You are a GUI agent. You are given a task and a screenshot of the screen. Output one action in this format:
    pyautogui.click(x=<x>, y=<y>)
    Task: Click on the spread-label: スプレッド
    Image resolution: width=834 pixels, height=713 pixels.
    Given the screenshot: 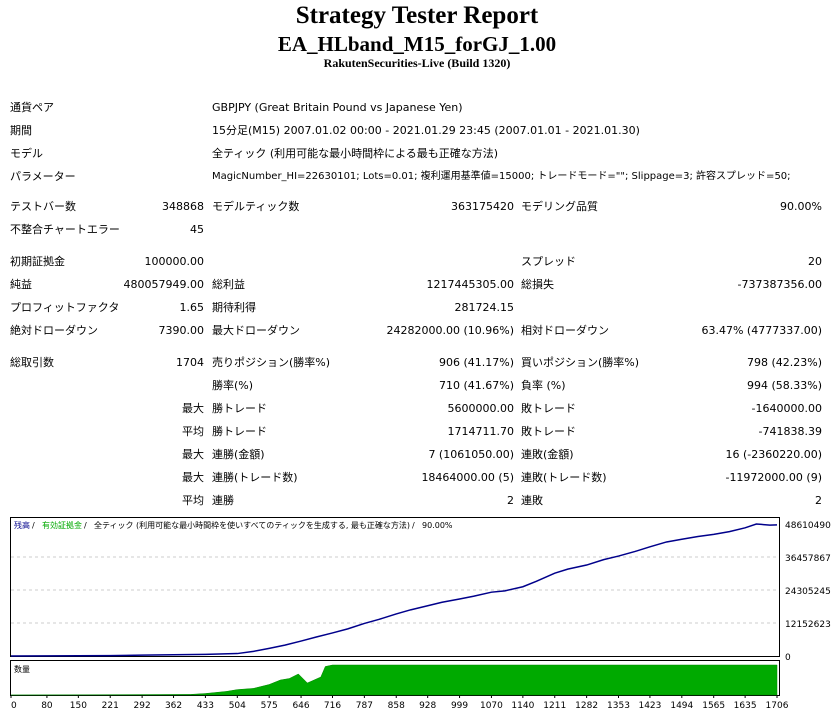 What is the action you would take?
    pyautogui.click(x=548, y=261)
    